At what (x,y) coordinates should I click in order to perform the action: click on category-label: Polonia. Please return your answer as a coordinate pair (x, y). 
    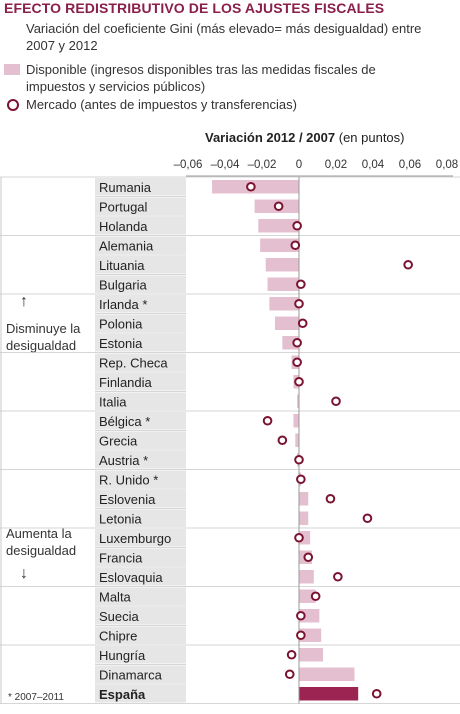
    Looking at the image, I should click on (121, 323).